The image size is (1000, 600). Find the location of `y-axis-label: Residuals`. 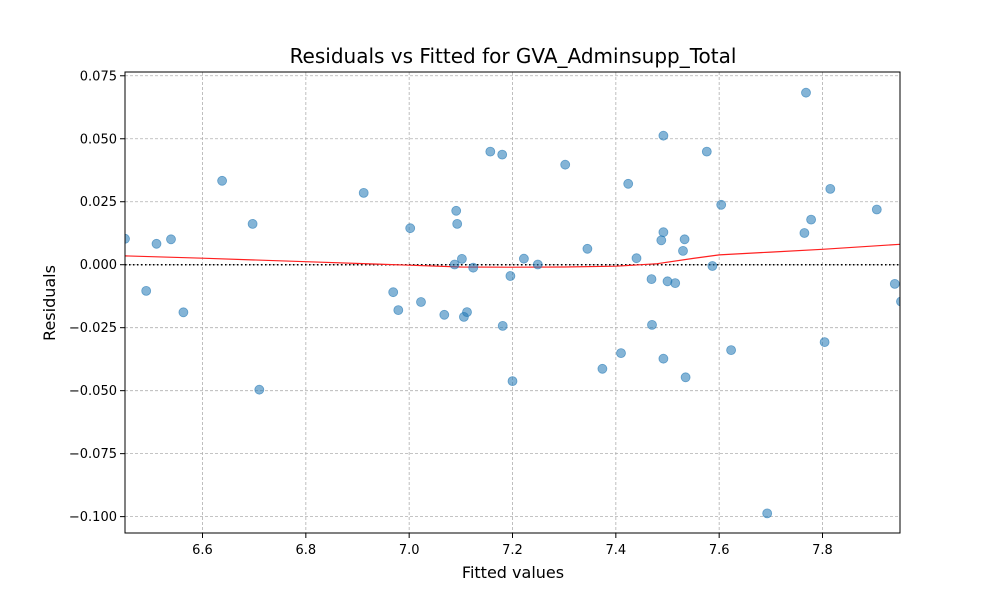

y-axis-label: Residuals is located at coordinates (49, 303).